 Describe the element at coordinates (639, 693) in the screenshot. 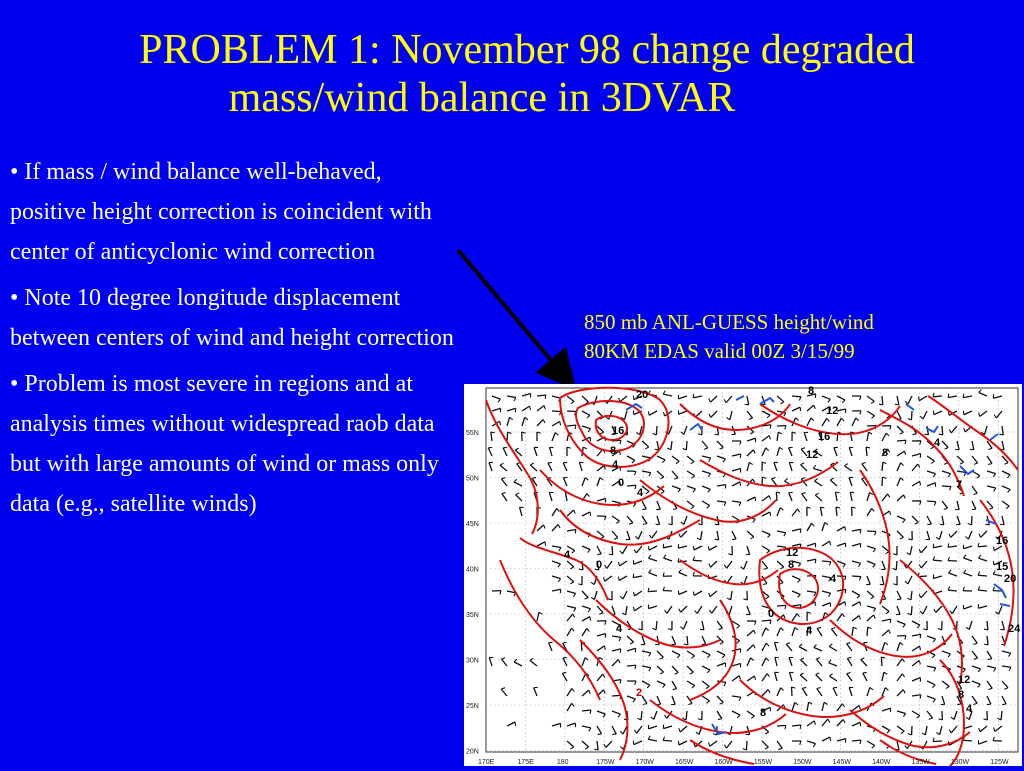

I see `contour-label: 2` at that location.